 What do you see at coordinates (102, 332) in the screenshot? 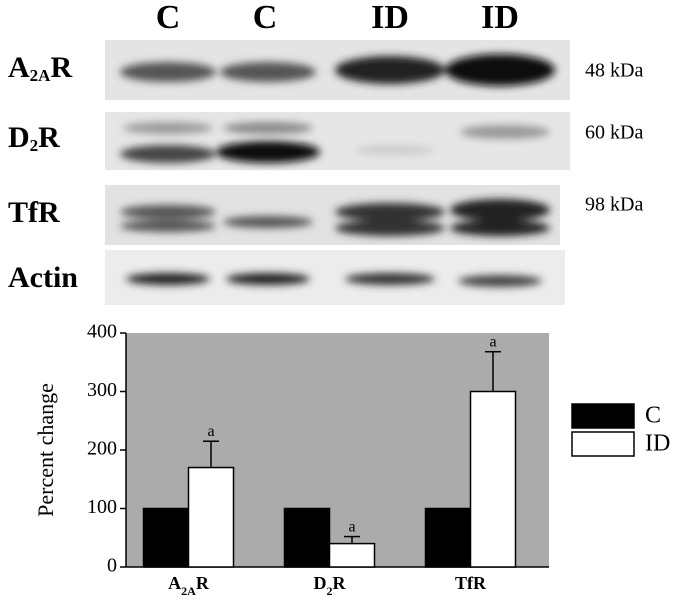
I see `y-tick-label: 400` at bounding box center [102, 332].